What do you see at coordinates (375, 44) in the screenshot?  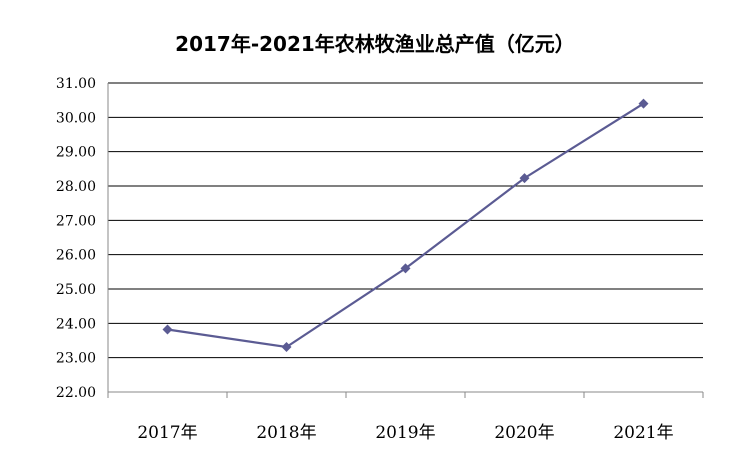 I see `chart-title: 2017年-2021年农林牧渔业总产值（亿元）` at bounding box center [375, 44].